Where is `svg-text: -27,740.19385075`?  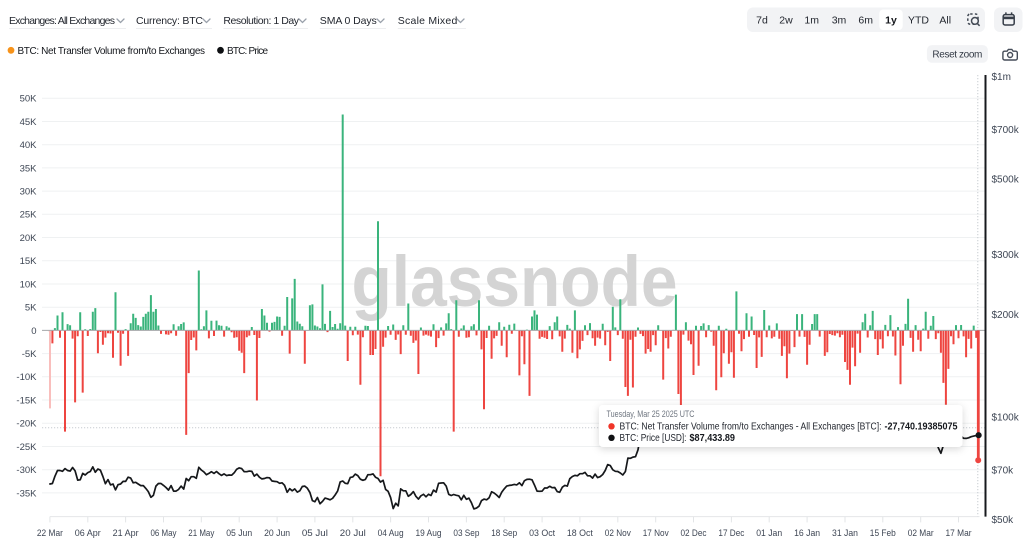
svg-text: -27,740.19385075 is located at coordinates (921, 427).